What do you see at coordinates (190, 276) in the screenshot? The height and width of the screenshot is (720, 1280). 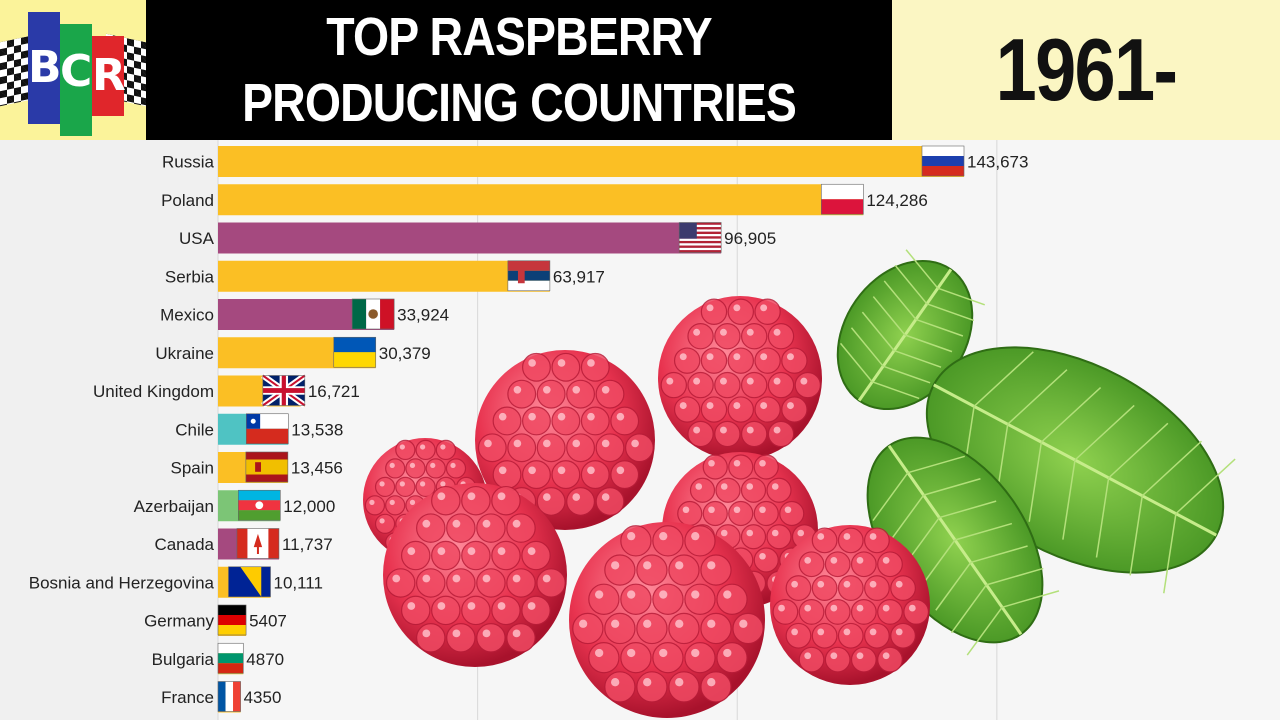 I see `category-label-3: Serbia` at bounding box center [190, 276].